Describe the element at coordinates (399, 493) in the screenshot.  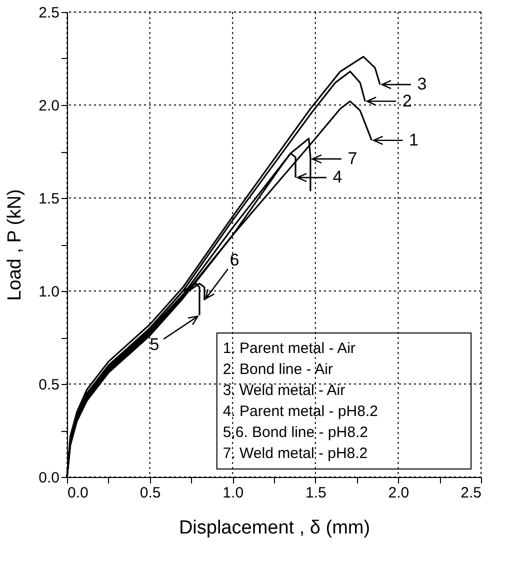
I see `x-tick-label: 2.0` at that location.